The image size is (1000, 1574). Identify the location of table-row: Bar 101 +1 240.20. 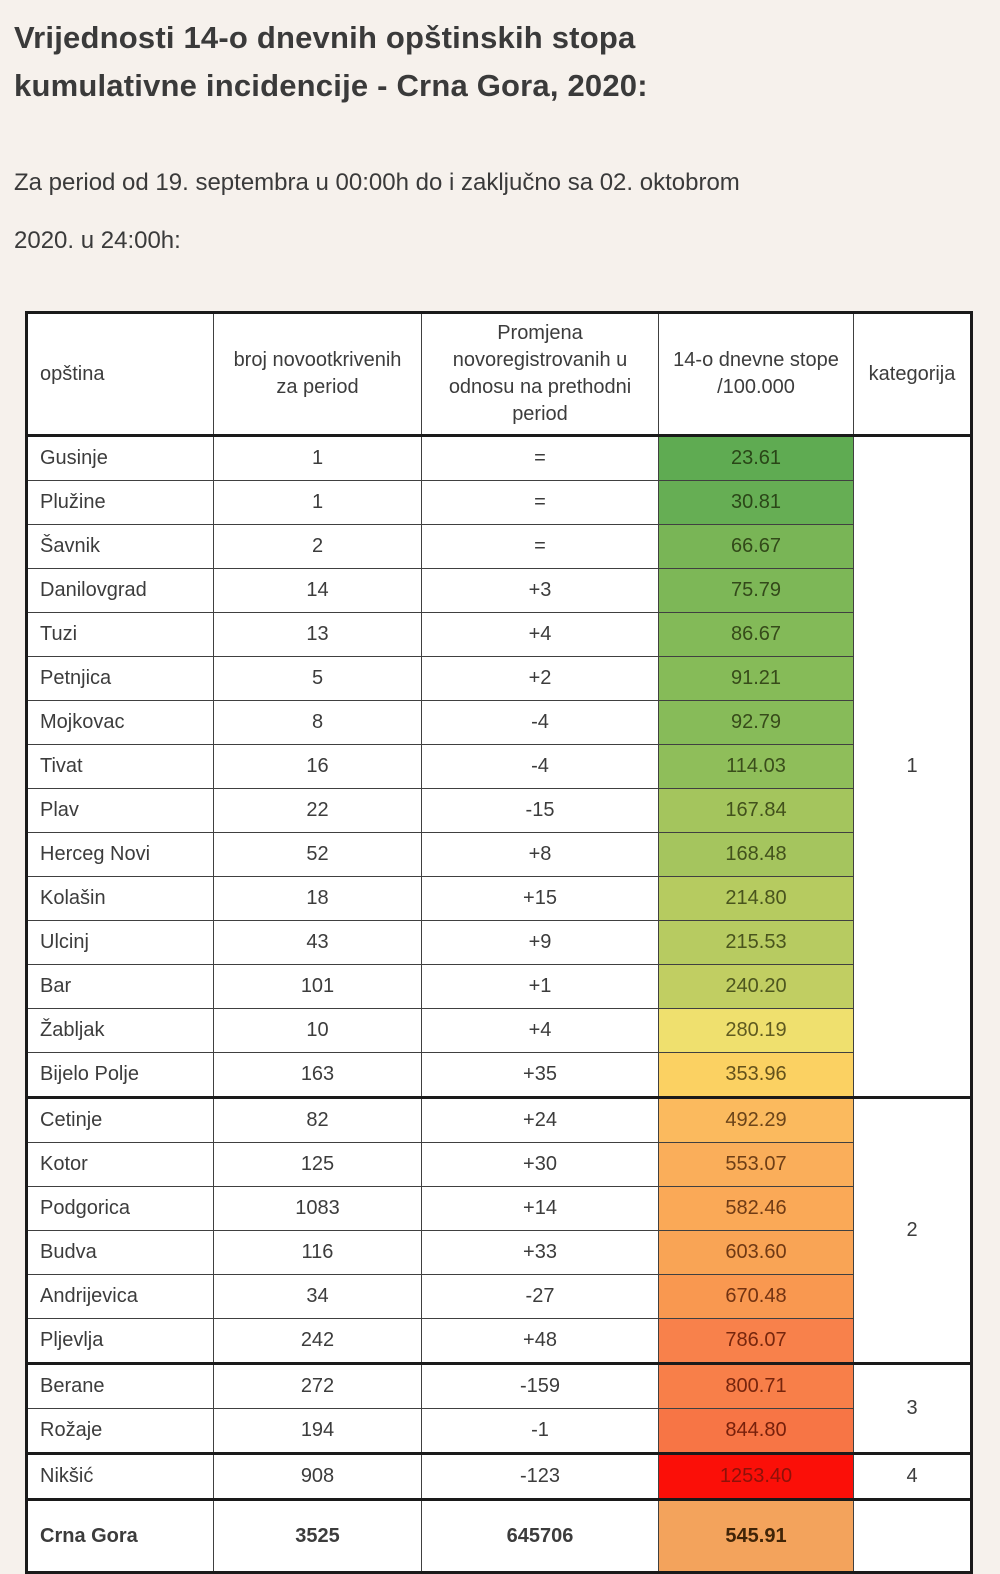
(499, 987).